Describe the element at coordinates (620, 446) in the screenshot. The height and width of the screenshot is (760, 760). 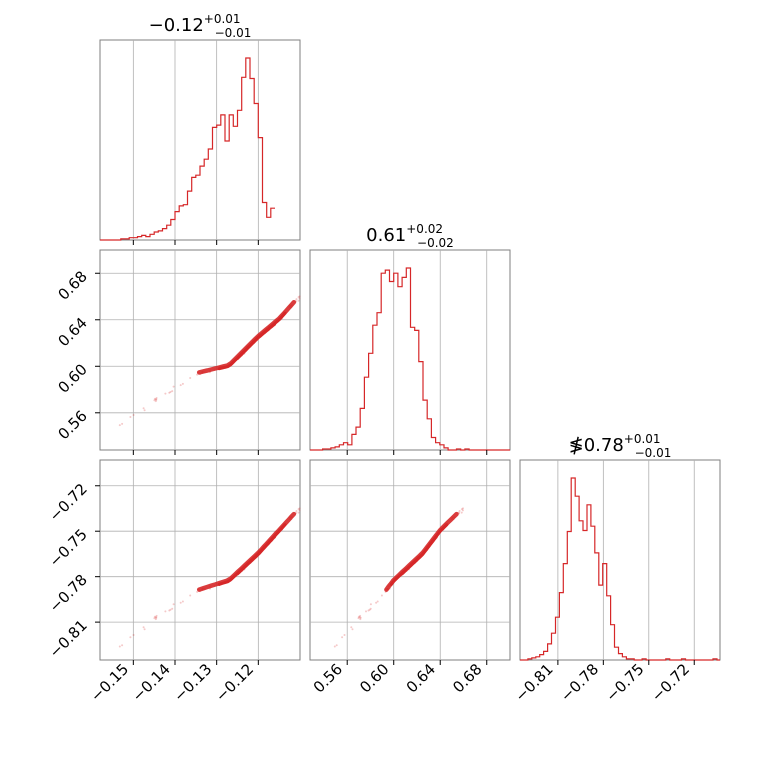
I see `title-p3: ≸0.78+0.01 −0.01` at that location.